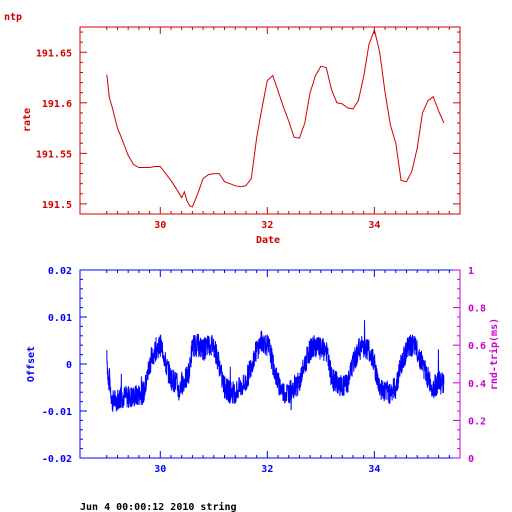 Image resolution: width=512 pixels, height=512 pixels. What do you see at coordinates (57, 104) in the screenshot?
I see `y-tick-label: 191.6` at bounding box center [57, 104].